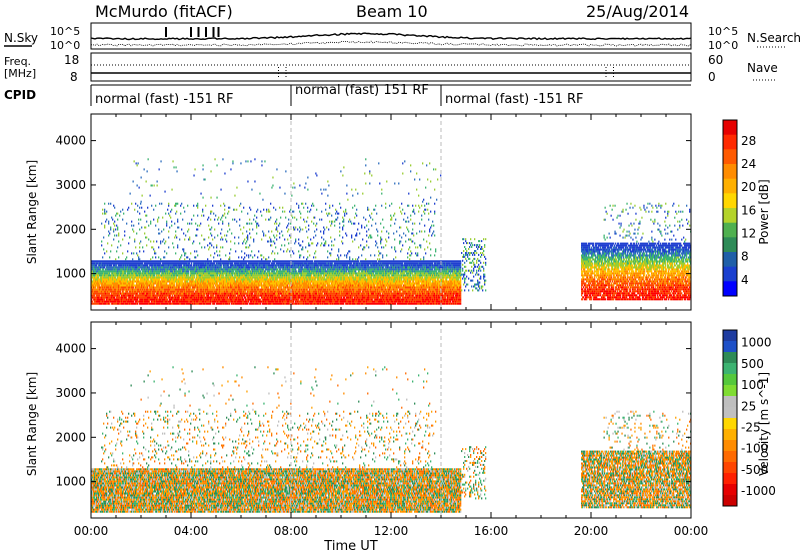  What do you see at coordinates (74, 77) in the screenshot?
I see `freq-left-tick-bottom: 8` at bounding box center [74, 77].